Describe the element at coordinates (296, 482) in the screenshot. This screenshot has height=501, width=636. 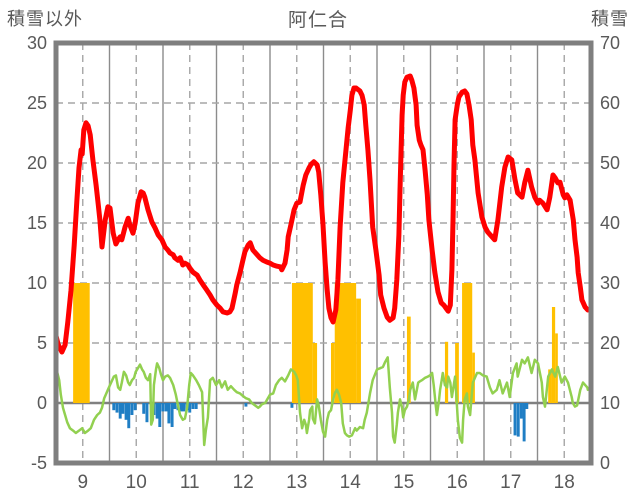
I see `x-axis-tick: 13` at that location.